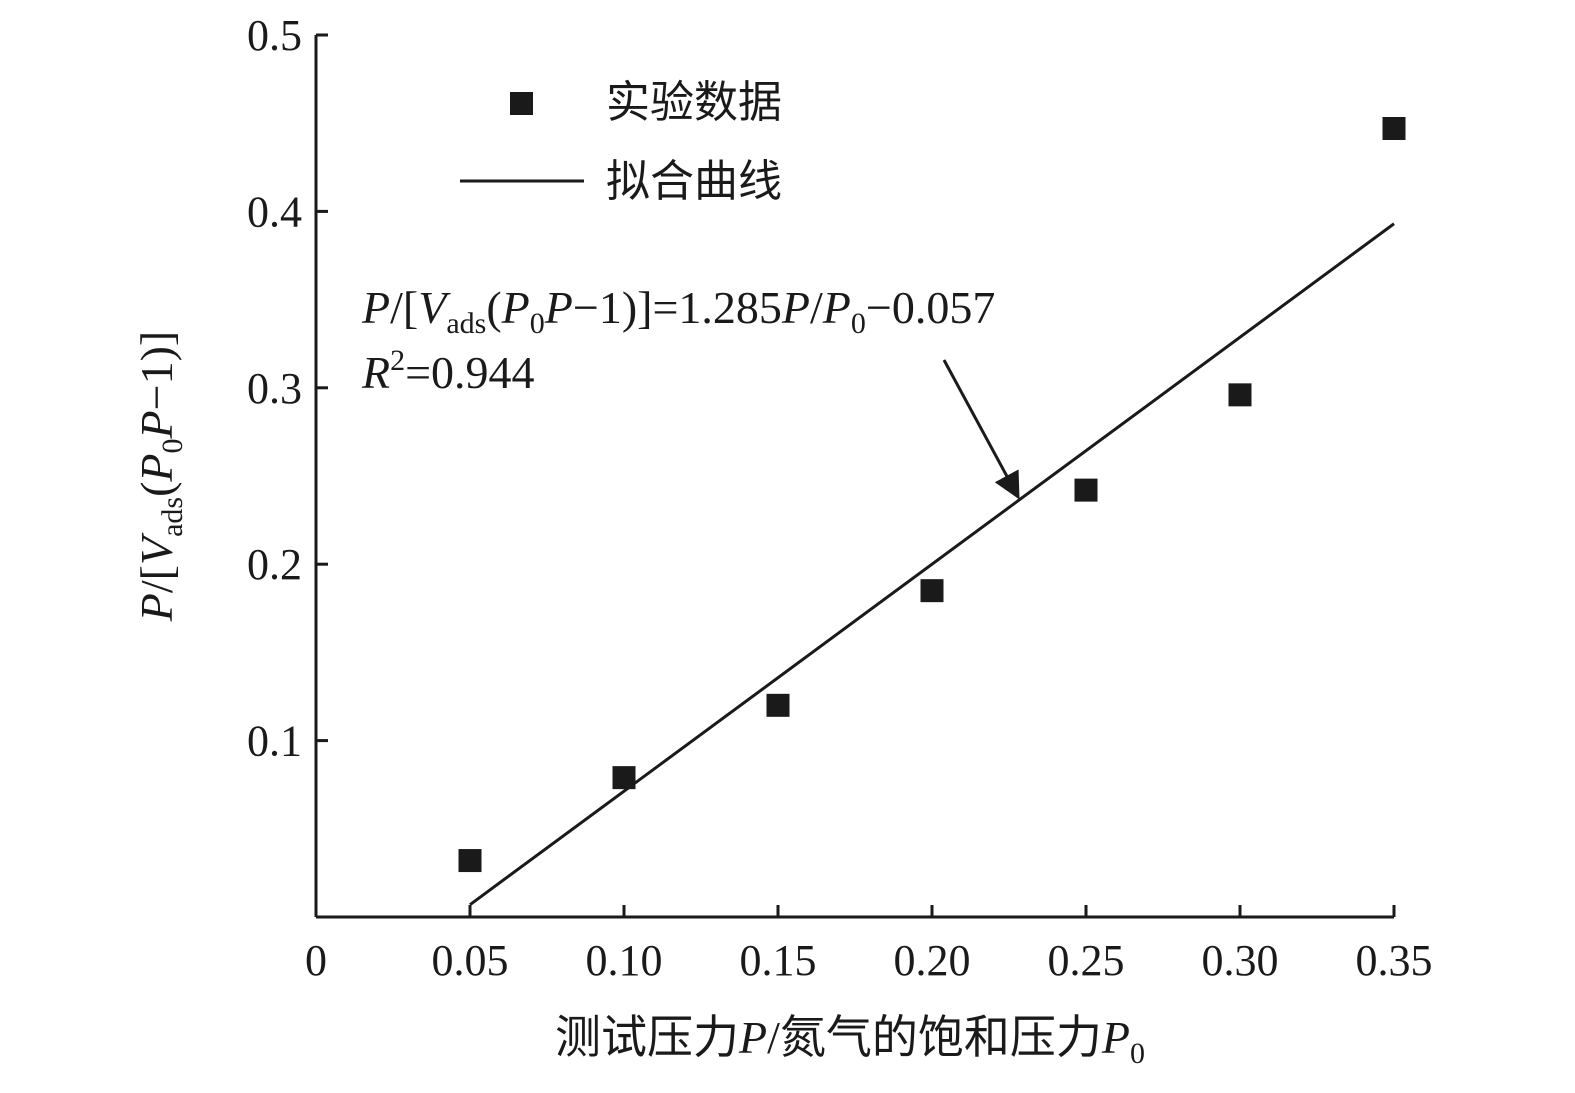  I want to click on y-tick-label: 0.1, so click(274, 741).